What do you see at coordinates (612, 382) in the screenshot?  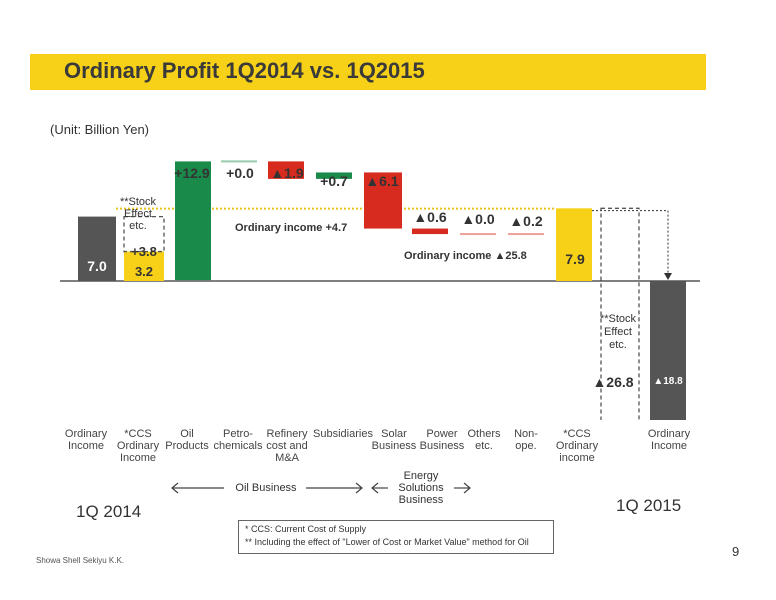 I see `value-label-ord15_stock: ▲26.8` at bounding box center [612, 382].